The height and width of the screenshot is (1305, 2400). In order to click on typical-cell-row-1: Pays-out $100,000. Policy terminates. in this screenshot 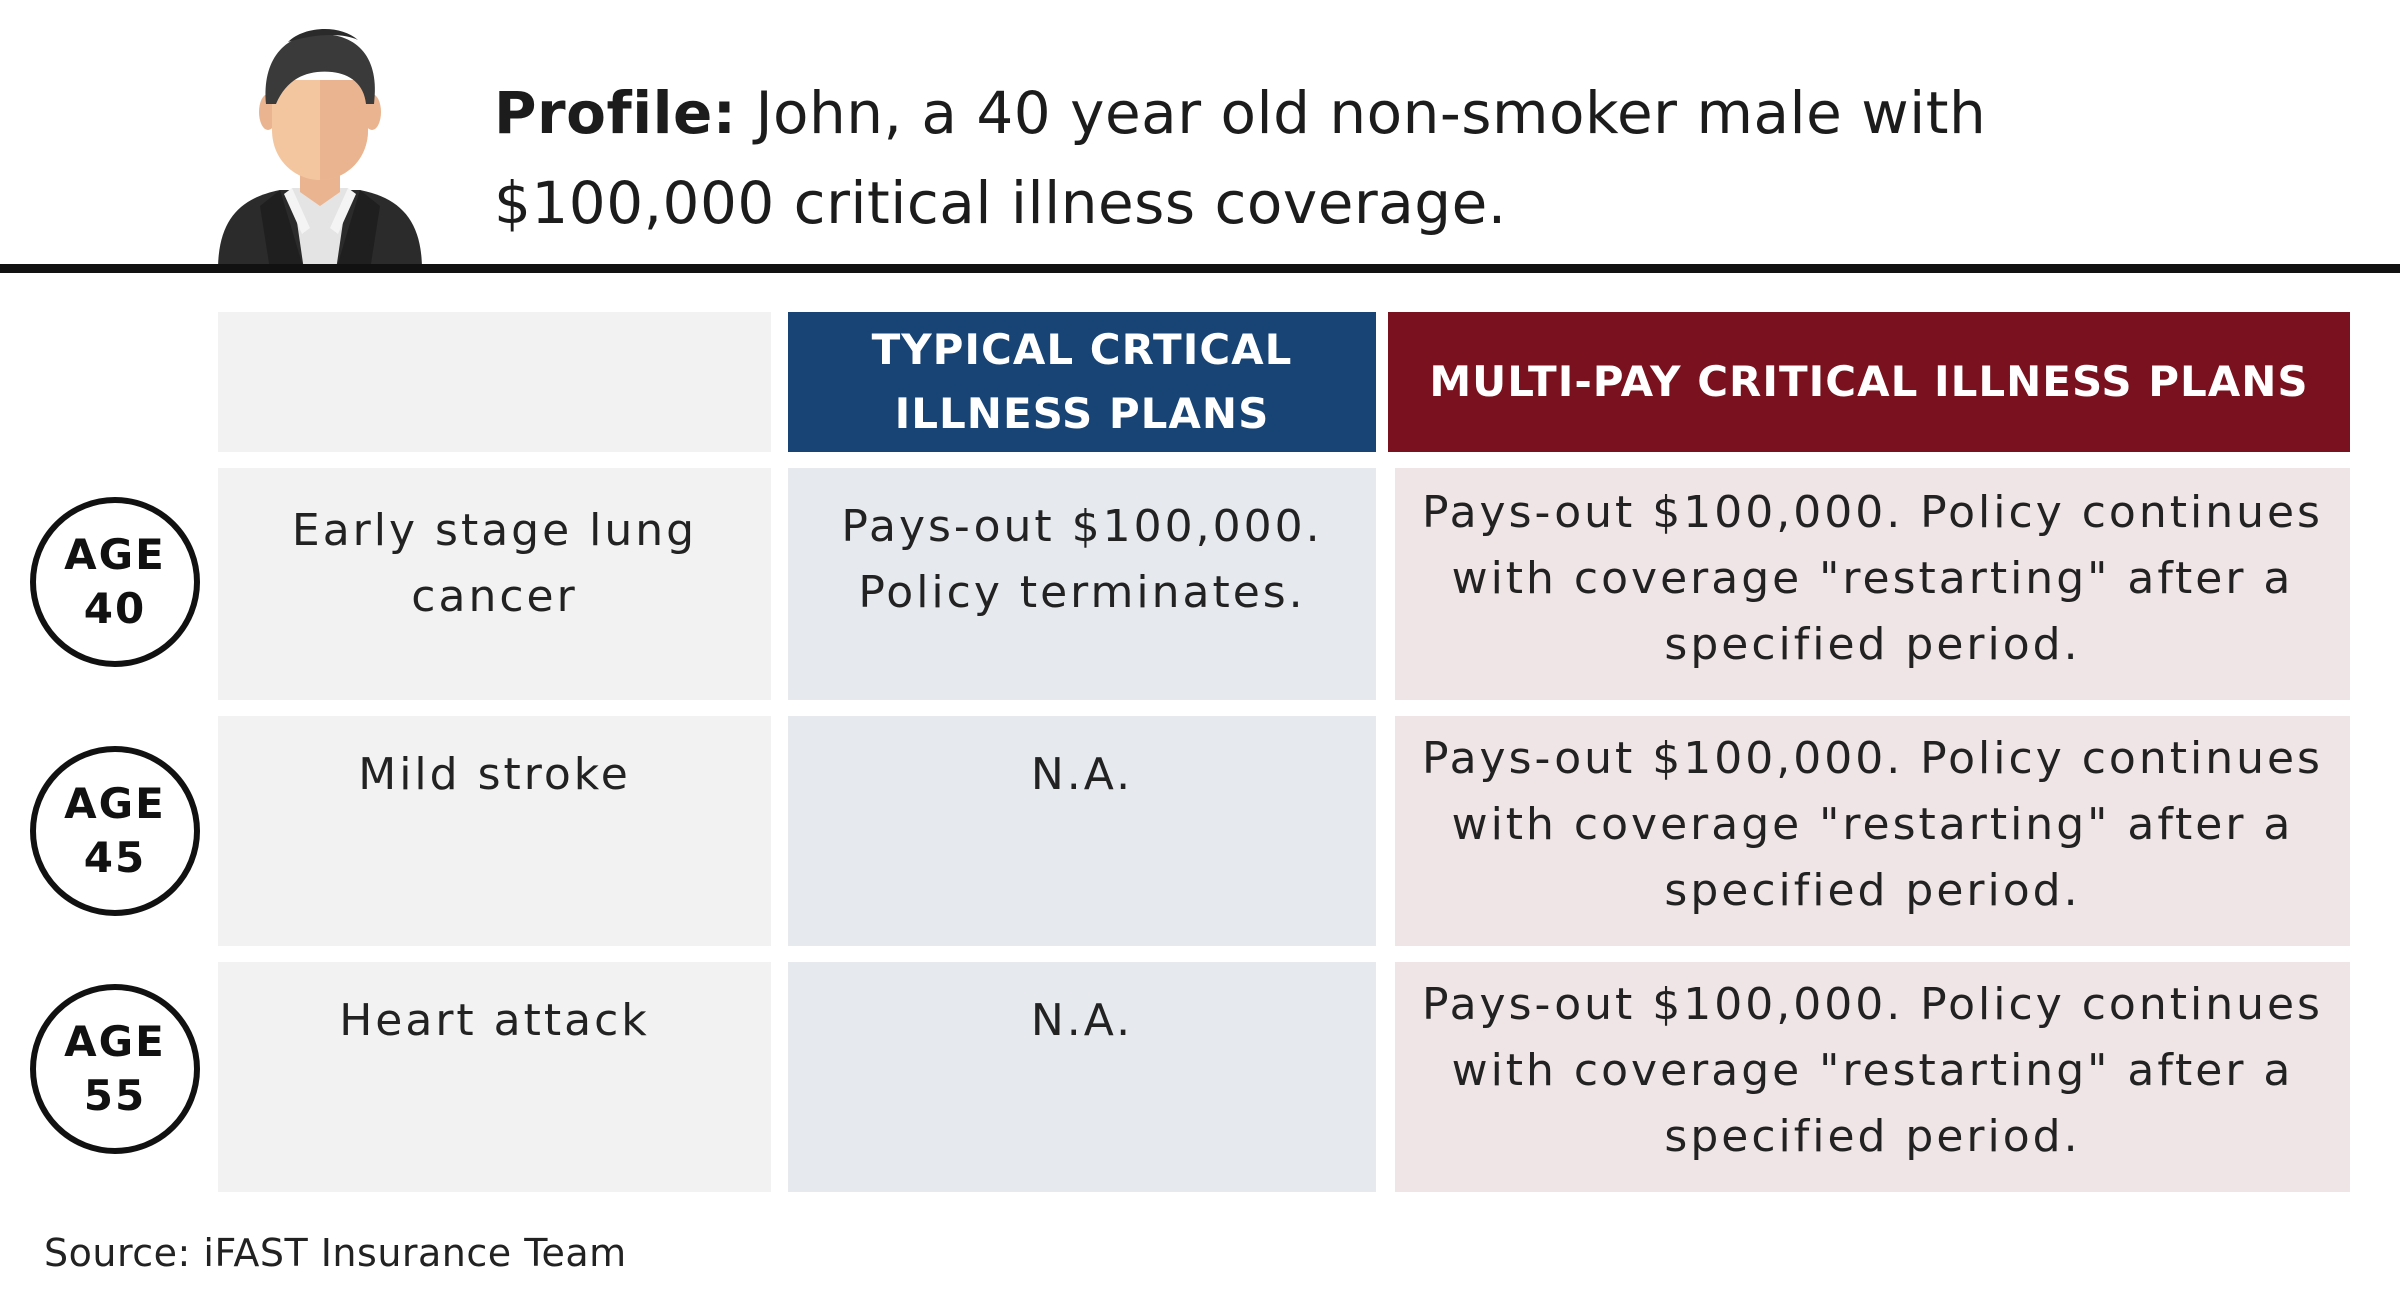, I will do `click(1082, 584)`.